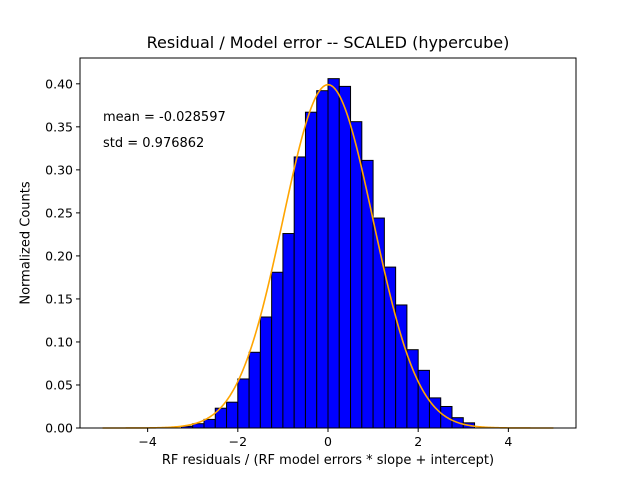  I want to click on x-tick-label: 4, so click(508, 441).